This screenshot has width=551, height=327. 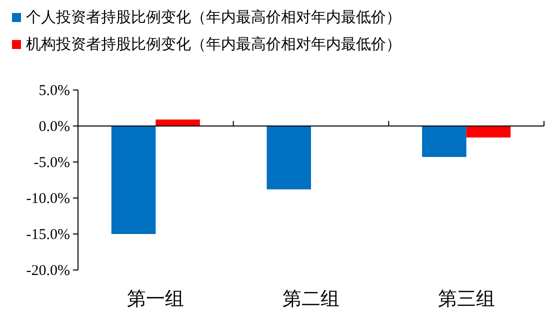 What do you see at coordinates (213, 44) in the screenshot?
I see `legend-label: 机构投资者持股比例变化（年内最高价相对年内最低价）` at bounding box center [213, 44].